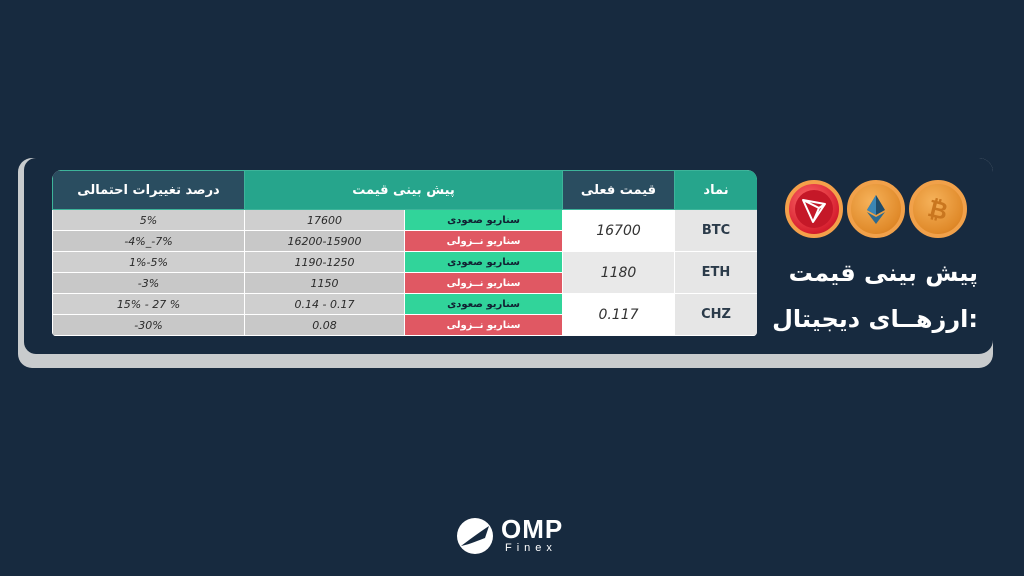 Image resolution: width=1024 pixels, height=576 pixels. I want to click on tron-icon, so click(814, 209).